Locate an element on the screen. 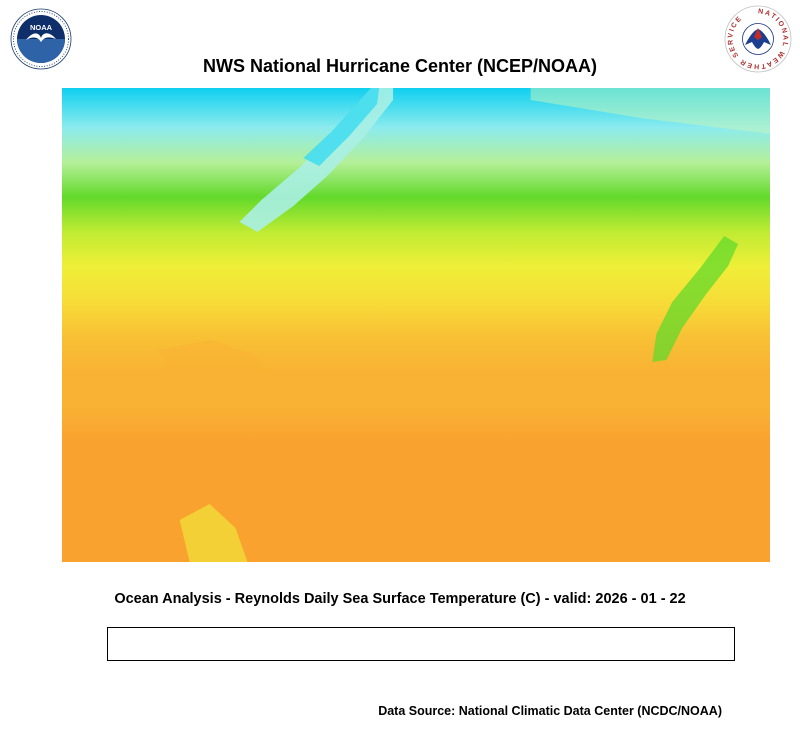 This screenshot has height=737, width=800. nws-logo-icon: NATIONAL WEATHER SERVICE is located at coordinates (758, 39).